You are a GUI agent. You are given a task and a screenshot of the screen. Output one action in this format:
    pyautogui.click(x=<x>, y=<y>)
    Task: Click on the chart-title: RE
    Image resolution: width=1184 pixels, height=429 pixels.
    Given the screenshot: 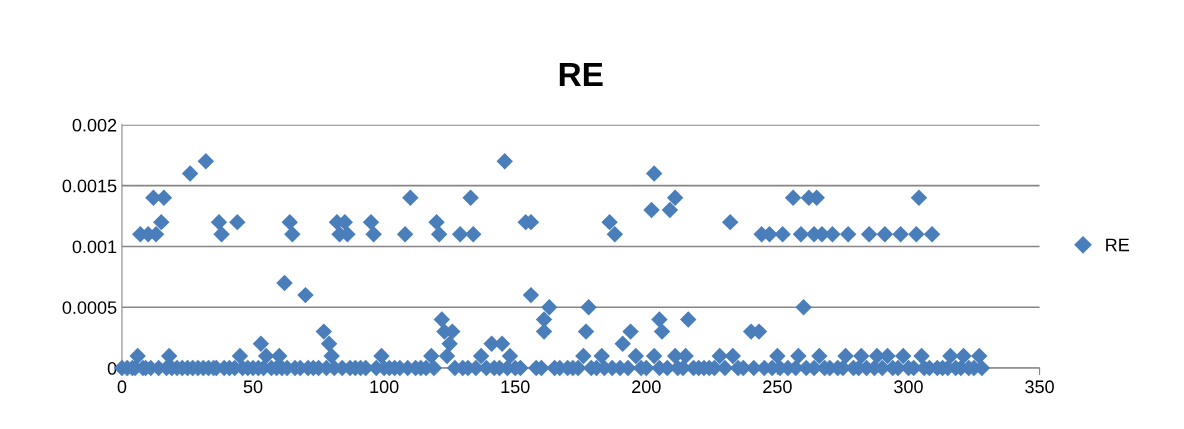 What is the action you would take?
    pyautogui.click(x=581, y=74)
    